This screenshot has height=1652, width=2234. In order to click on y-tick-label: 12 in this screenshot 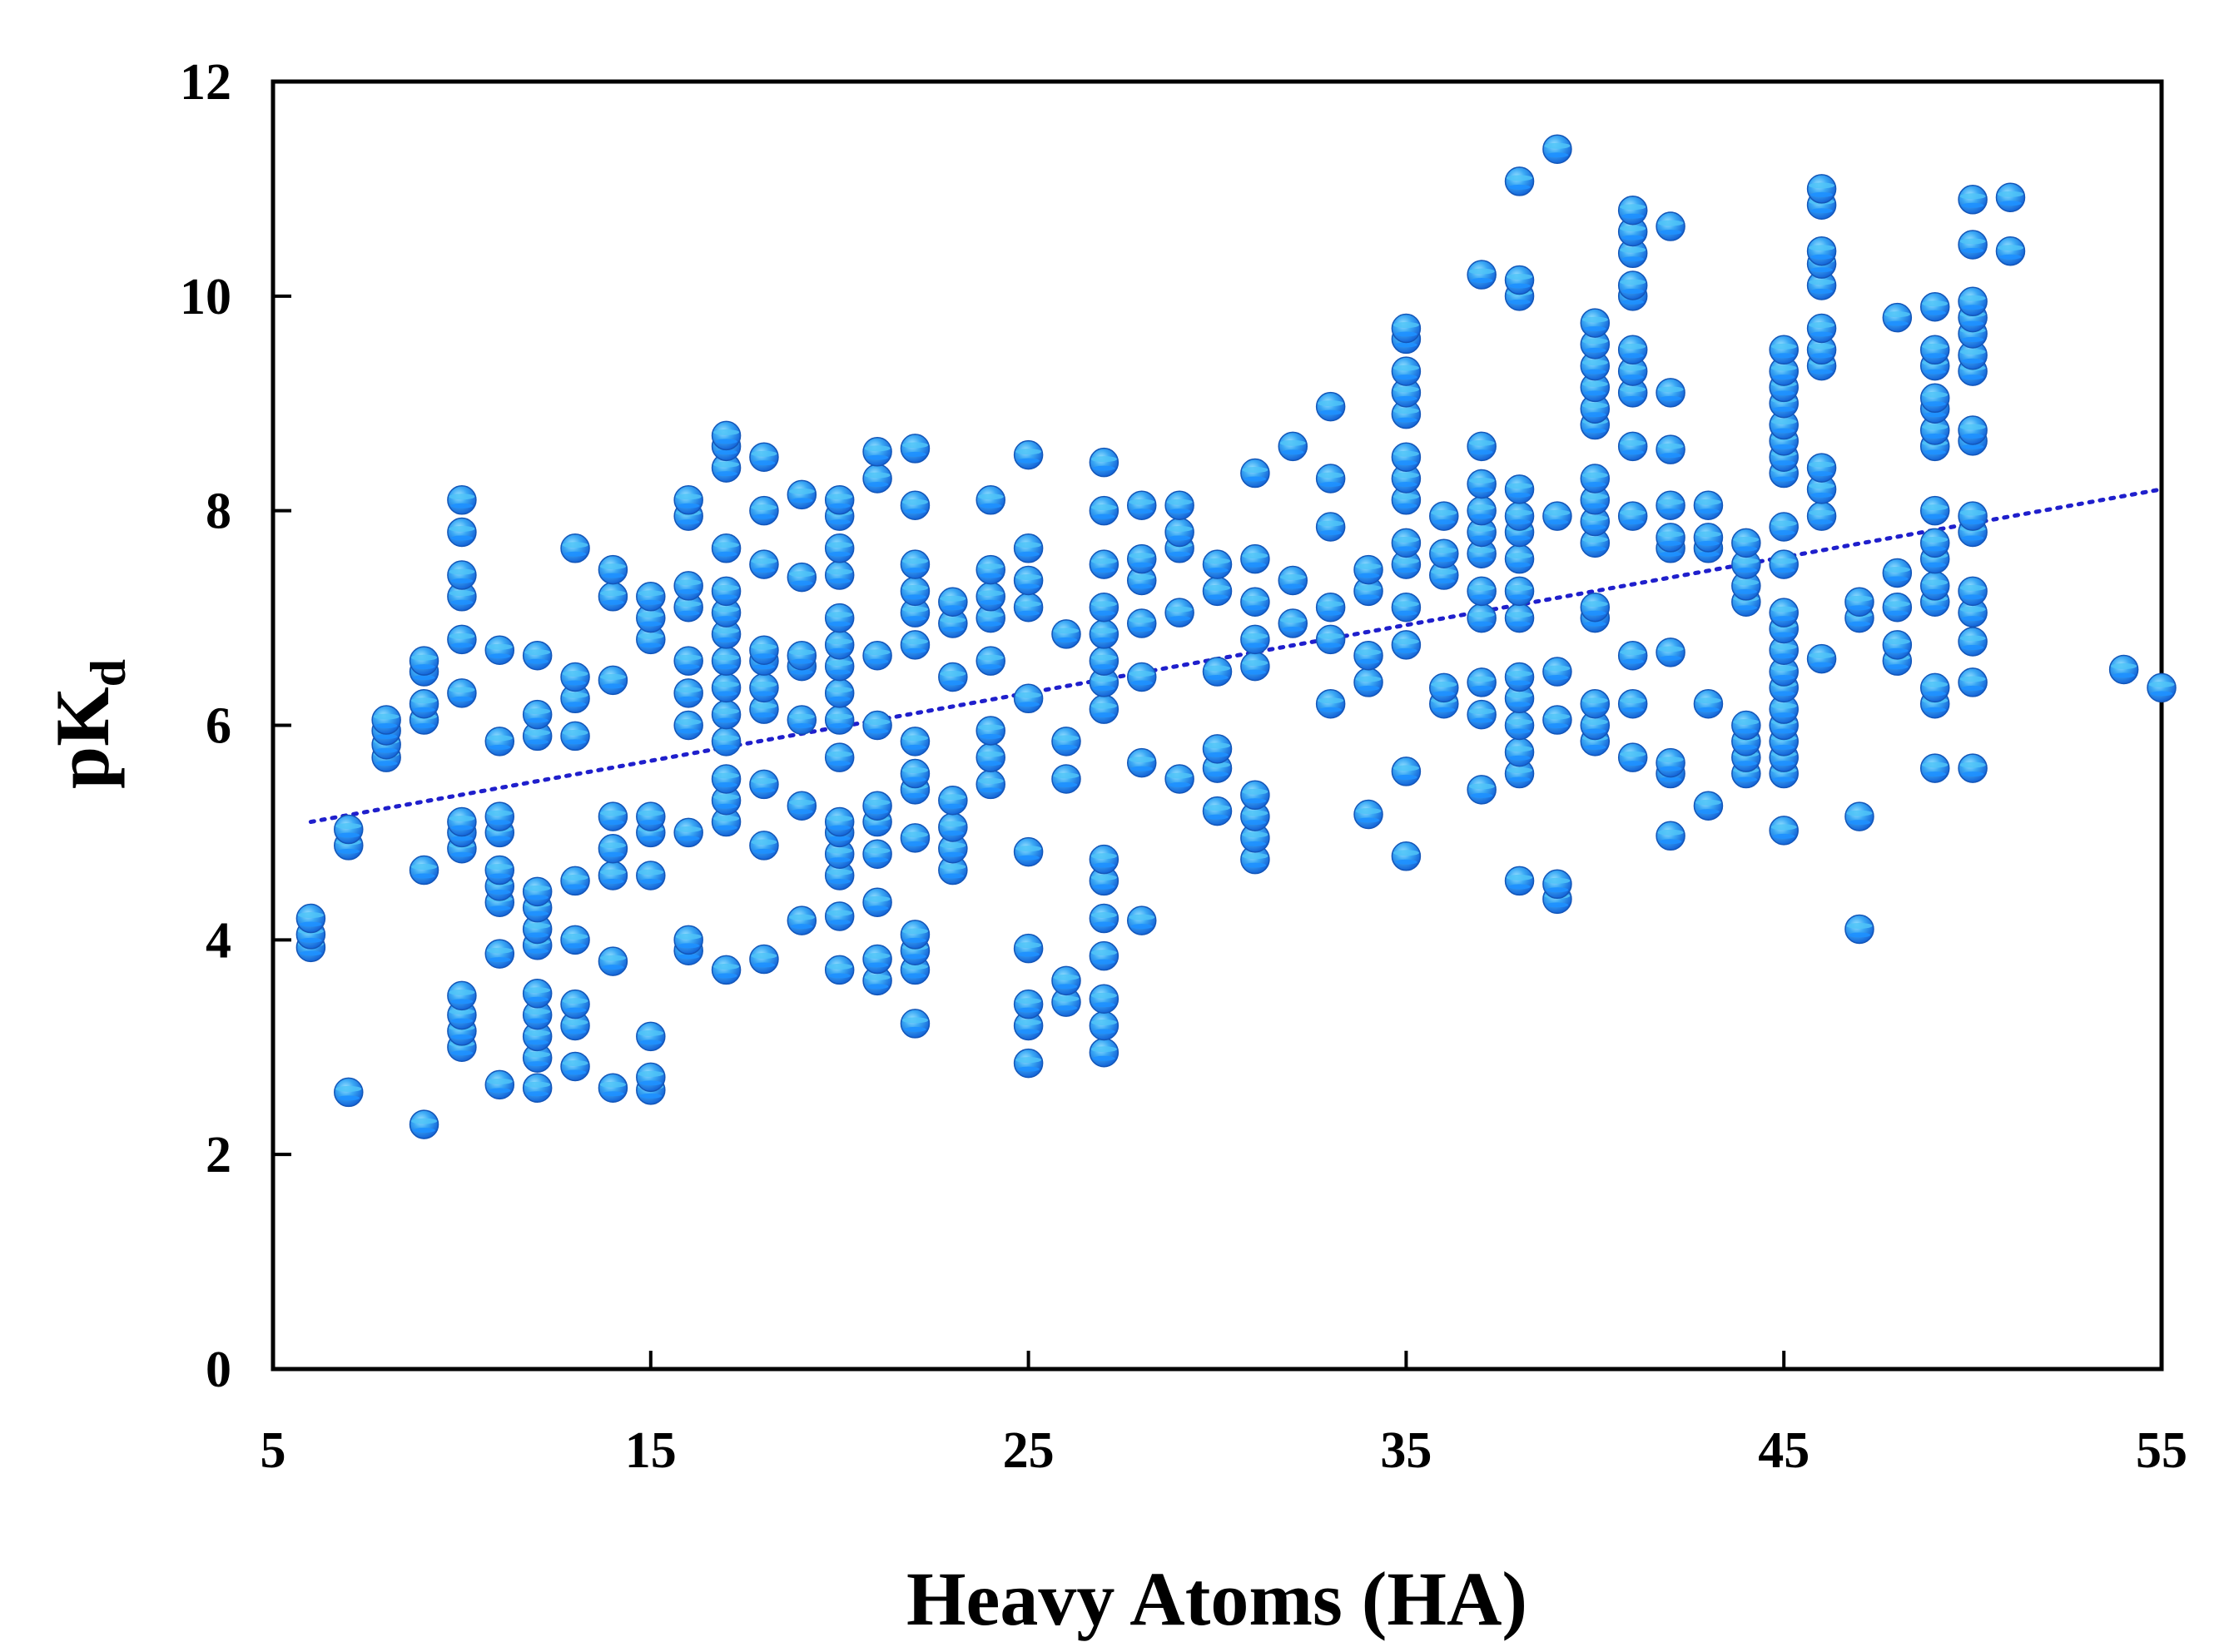, I will do `click(205, 82)`.